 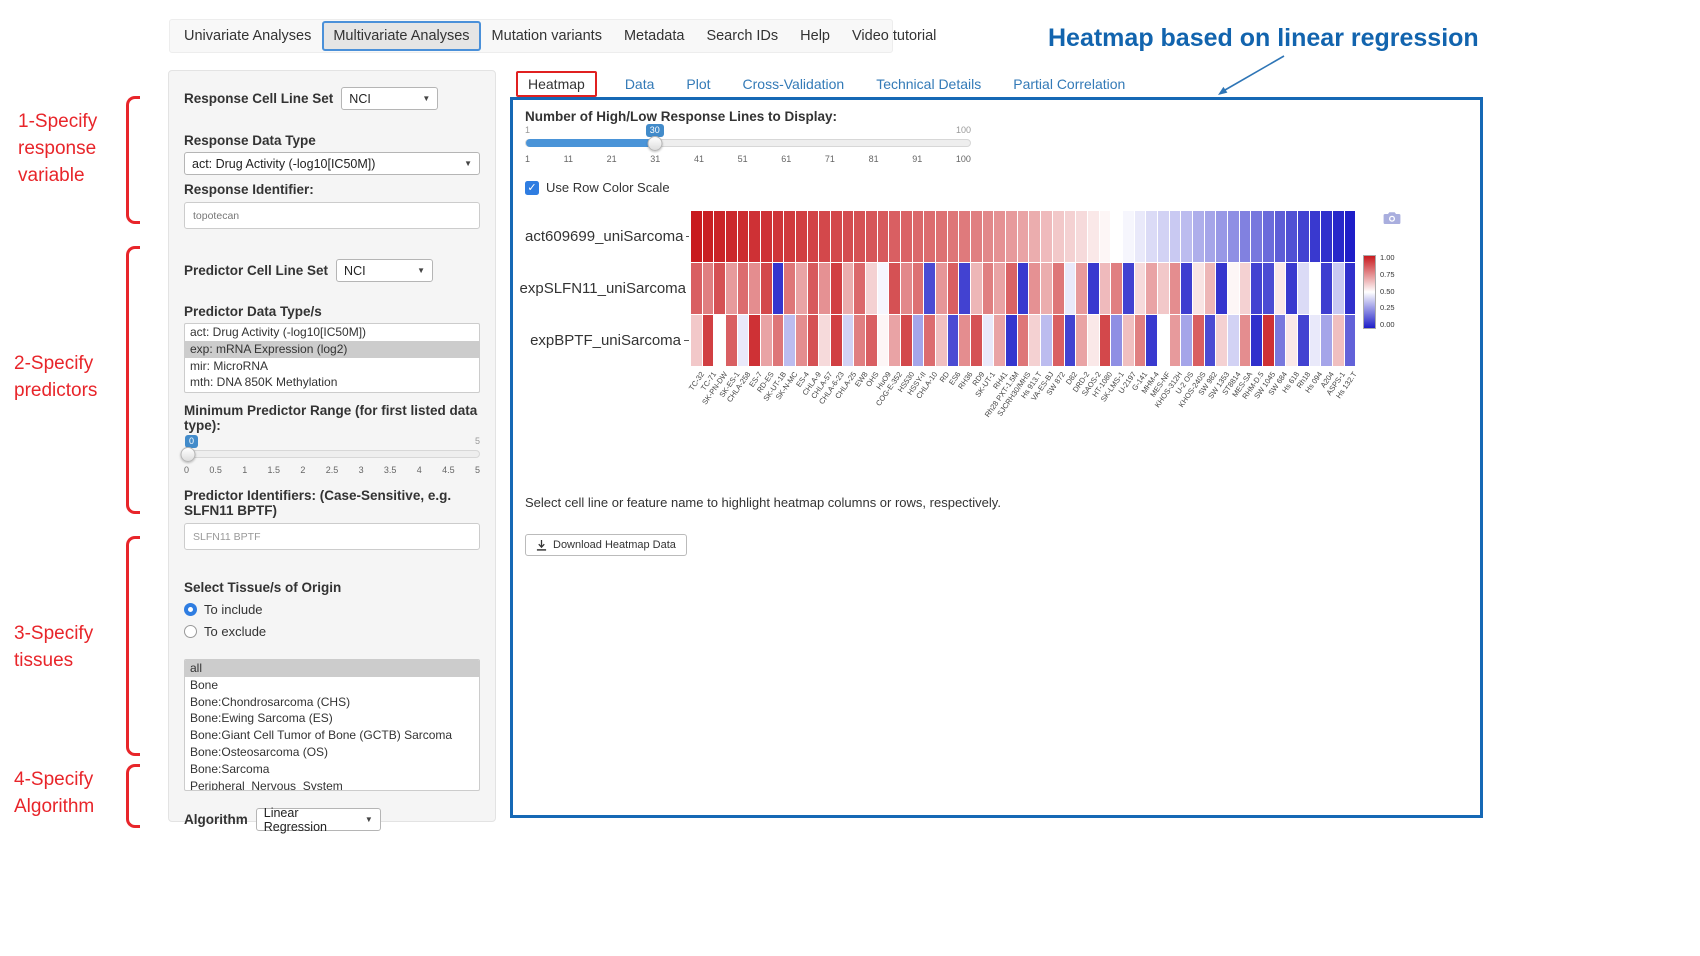 What do you see at coordinates (815, 36) in the screenshot?
I see `nav-tab: Help` at bounding box center [815, 36].